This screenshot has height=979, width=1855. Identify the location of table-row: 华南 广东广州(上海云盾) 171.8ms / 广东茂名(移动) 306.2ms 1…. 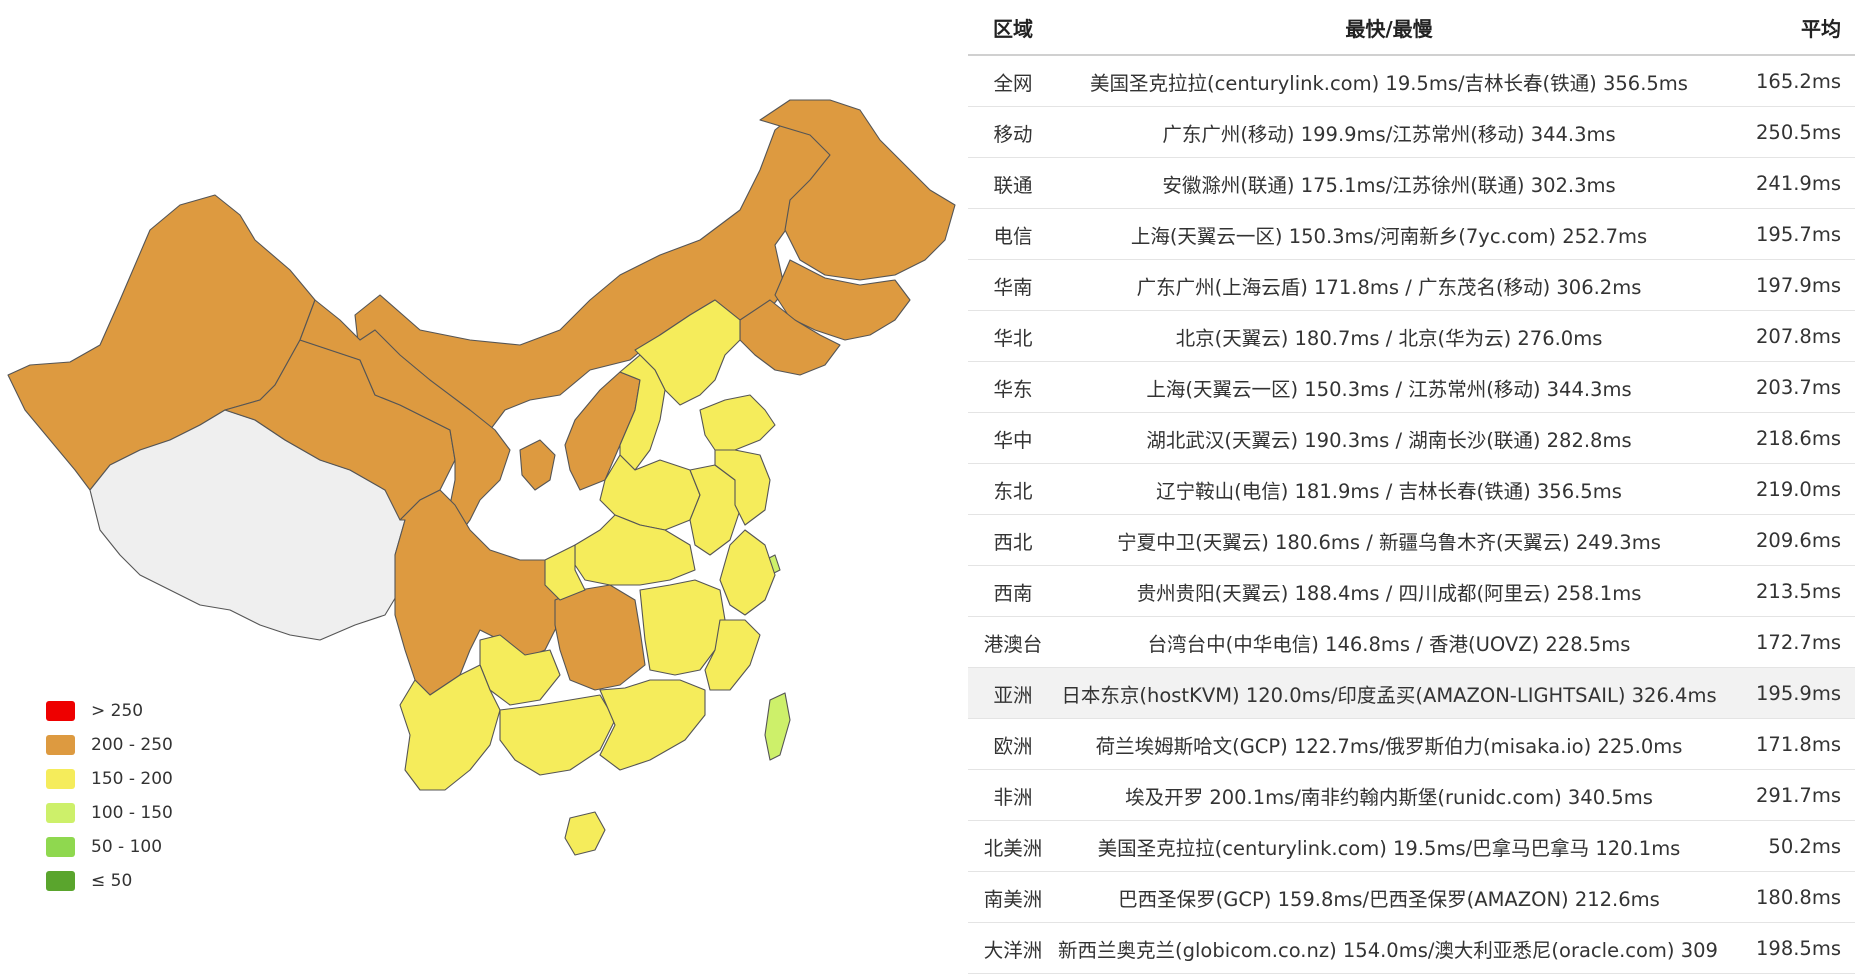
(1411, 285).